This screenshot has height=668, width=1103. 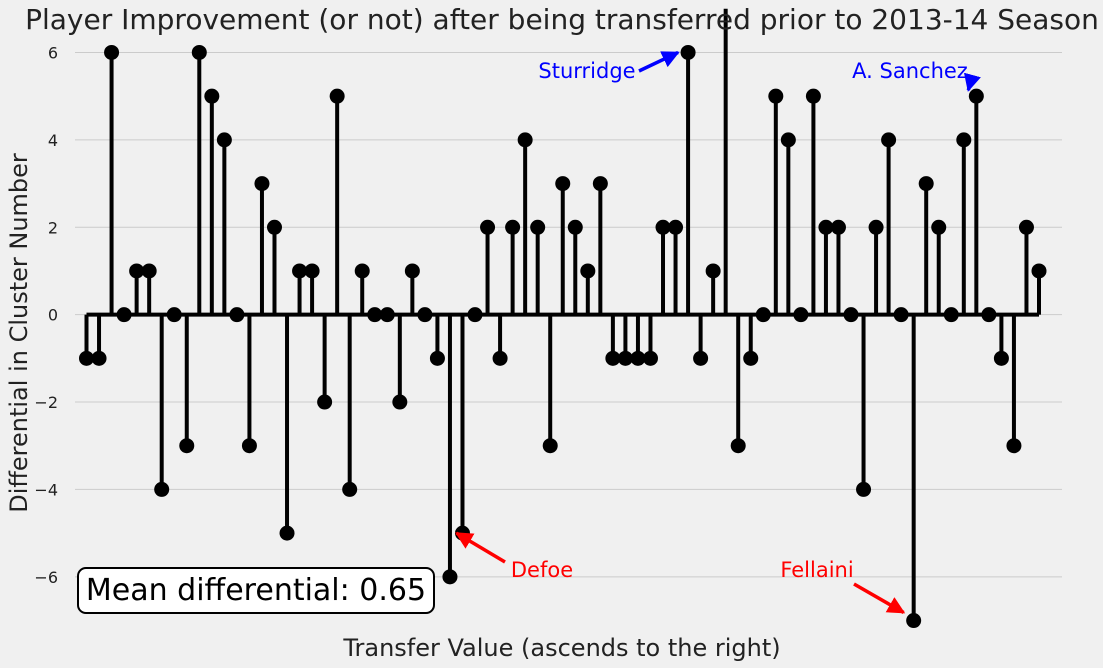 What do you see at coordinates (53, 315) in the screenshot?
I see `y-tick-label: 0` at bounding box center [53, 315].